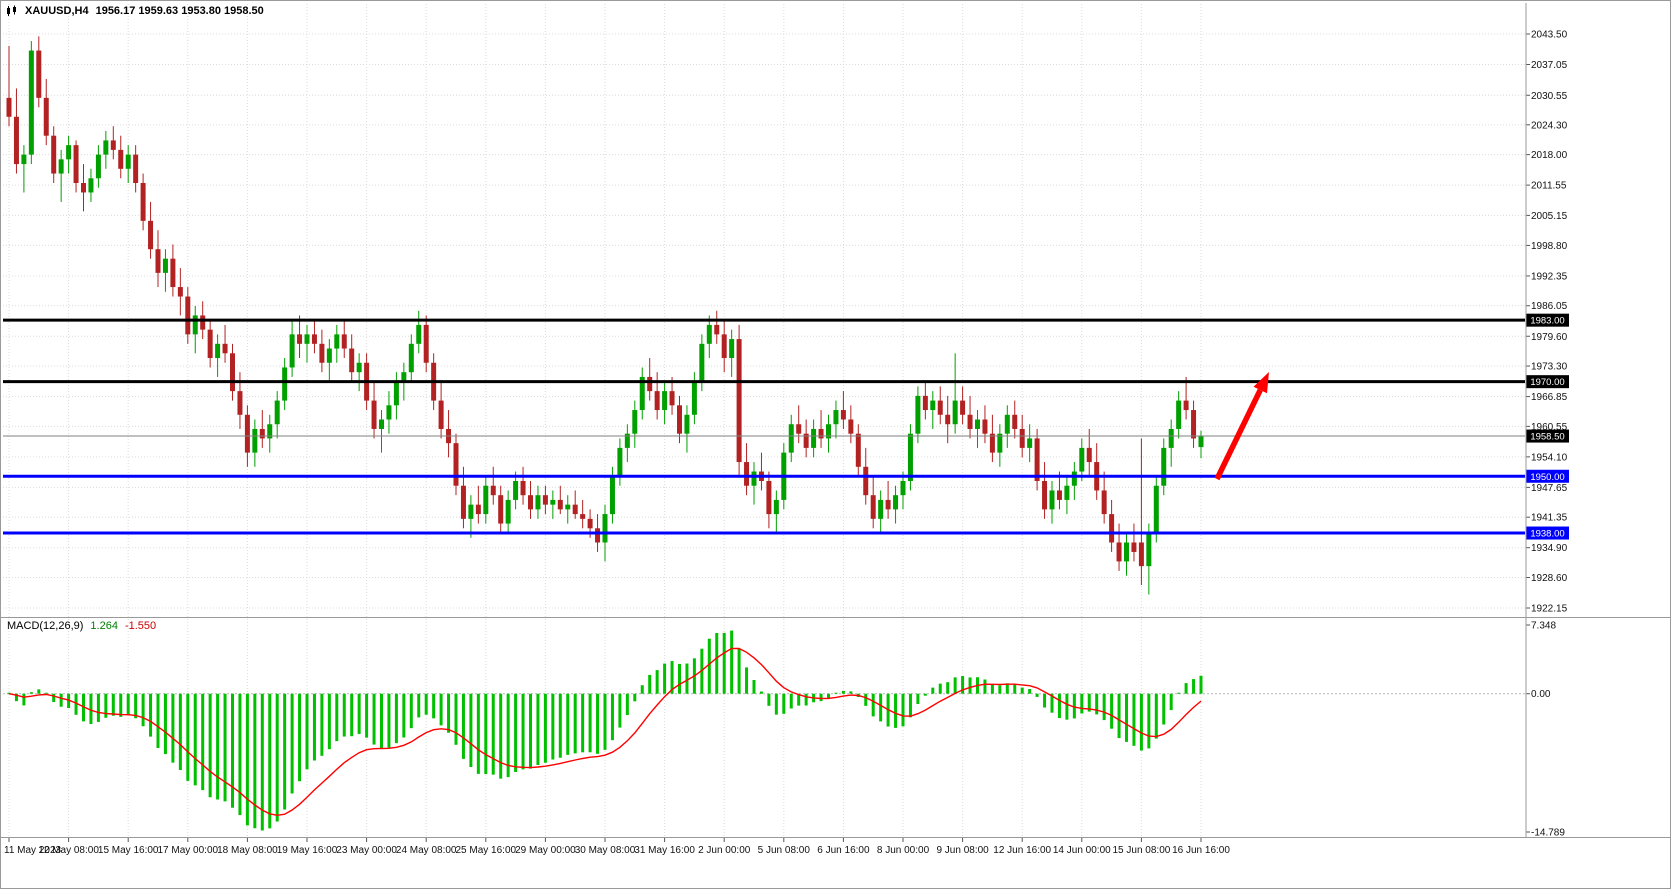 This screenshot has height=889, width=1671. I want to click on macd-signal-line, so click(605, 732).